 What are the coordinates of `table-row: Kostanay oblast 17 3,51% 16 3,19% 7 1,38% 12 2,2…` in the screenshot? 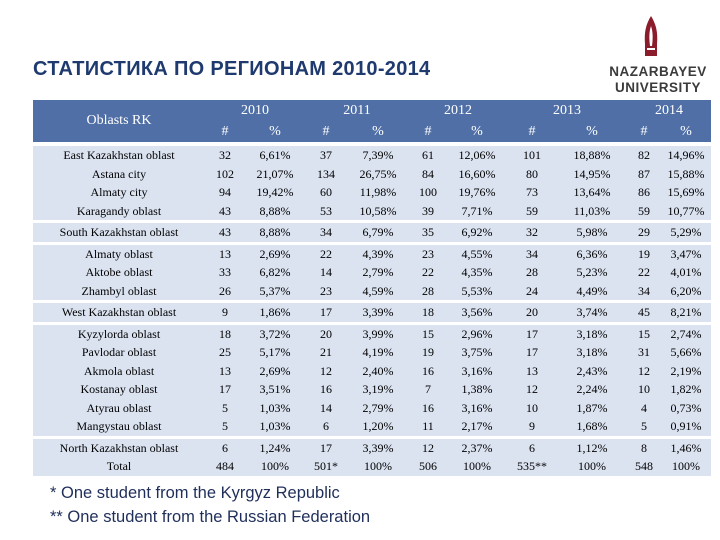 It's located at (372, 389).